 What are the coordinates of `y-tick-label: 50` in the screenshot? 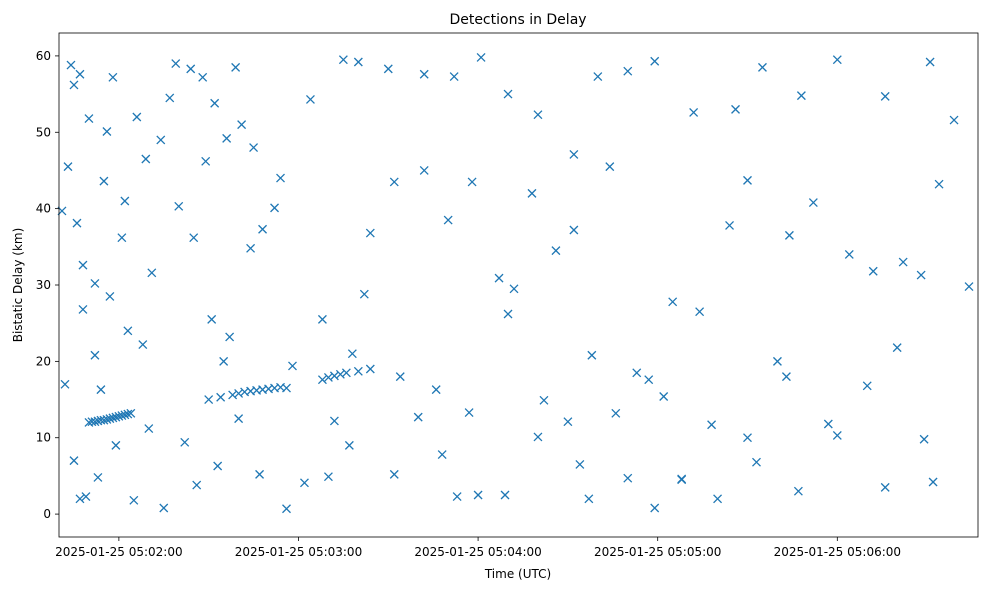 It's located at (43, 132).